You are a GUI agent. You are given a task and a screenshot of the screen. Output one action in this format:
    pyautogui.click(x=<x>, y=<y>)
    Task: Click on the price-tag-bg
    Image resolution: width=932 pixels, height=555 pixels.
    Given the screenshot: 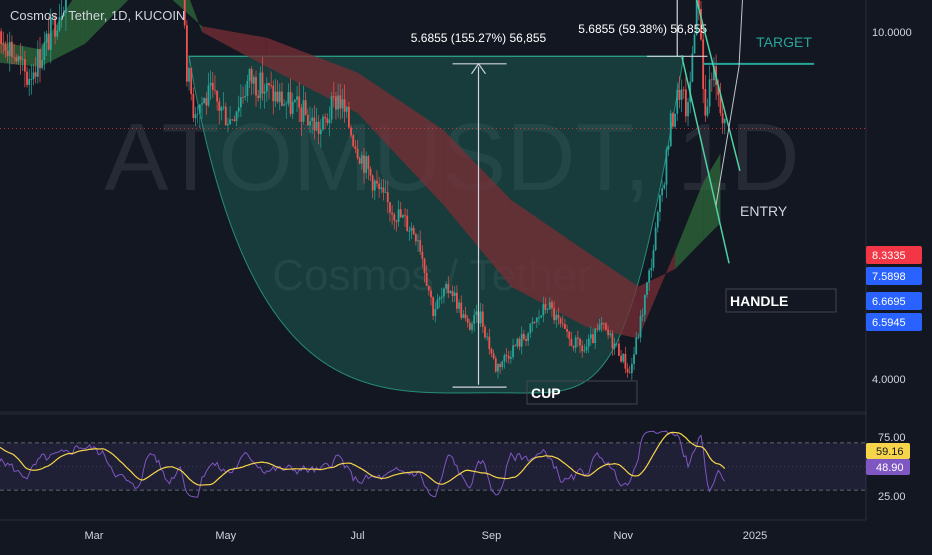 What is the action you would take?
    pyautogui.click(x=894, y=322)
    